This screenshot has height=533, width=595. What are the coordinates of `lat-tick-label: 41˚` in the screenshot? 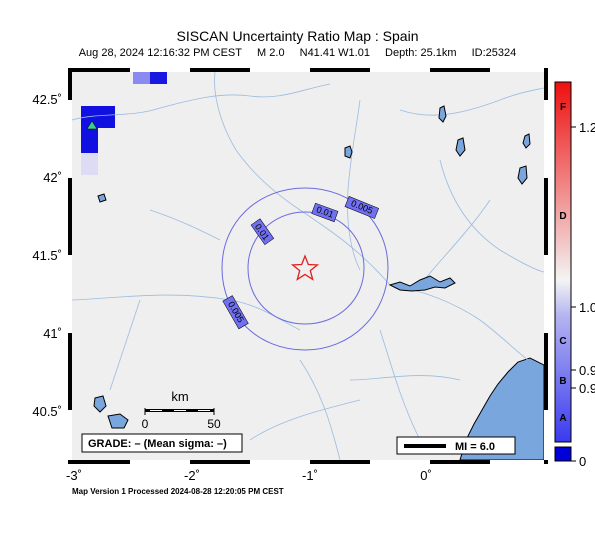 It's located at (52, 333).